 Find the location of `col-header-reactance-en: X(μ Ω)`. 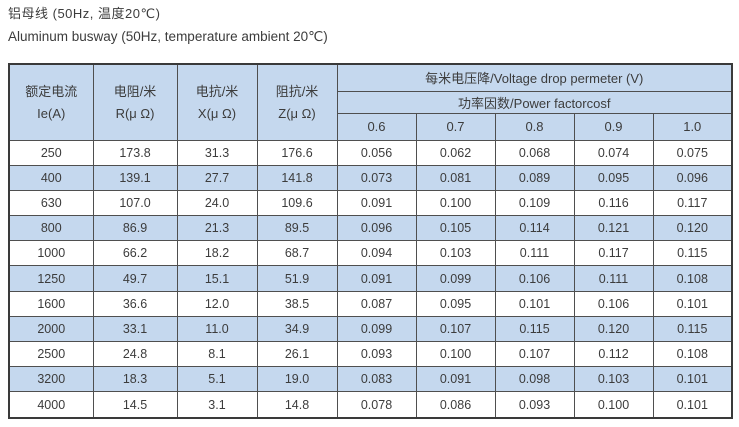

col-header-reactance-en: X(μ Ω) is located at coordinates (217, 113).